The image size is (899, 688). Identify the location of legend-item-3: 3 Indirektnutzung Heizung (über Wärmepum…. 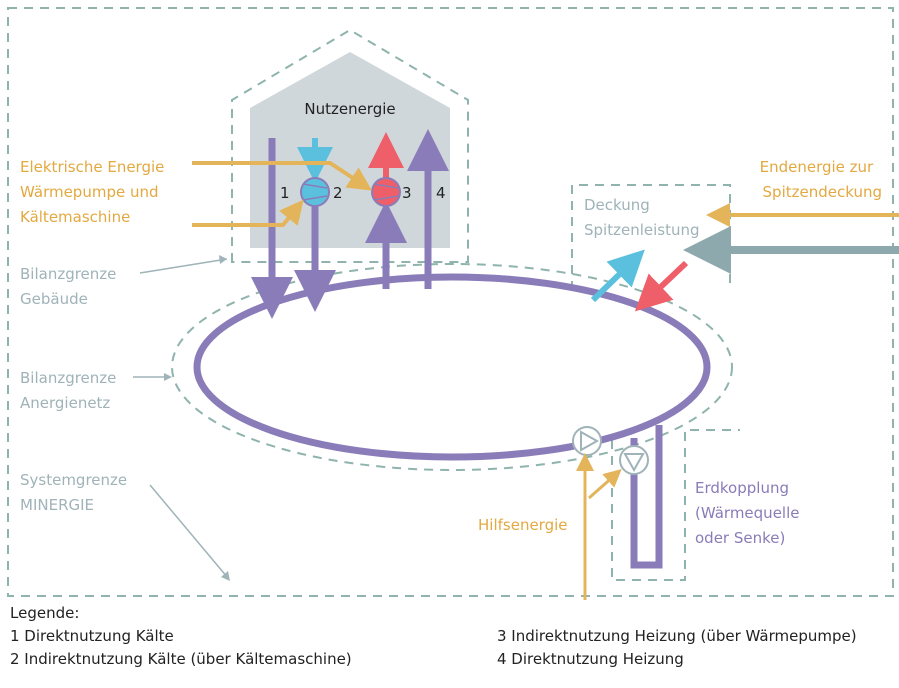
(677, 636).